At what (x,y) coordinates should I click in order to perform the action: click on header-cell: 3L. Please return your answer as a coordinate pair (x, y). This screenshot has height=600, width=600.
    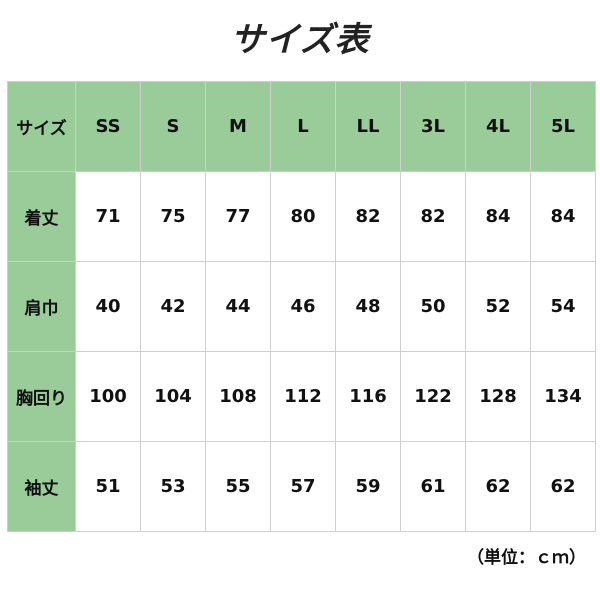
    Looking at the image, I should click on (433, 126).